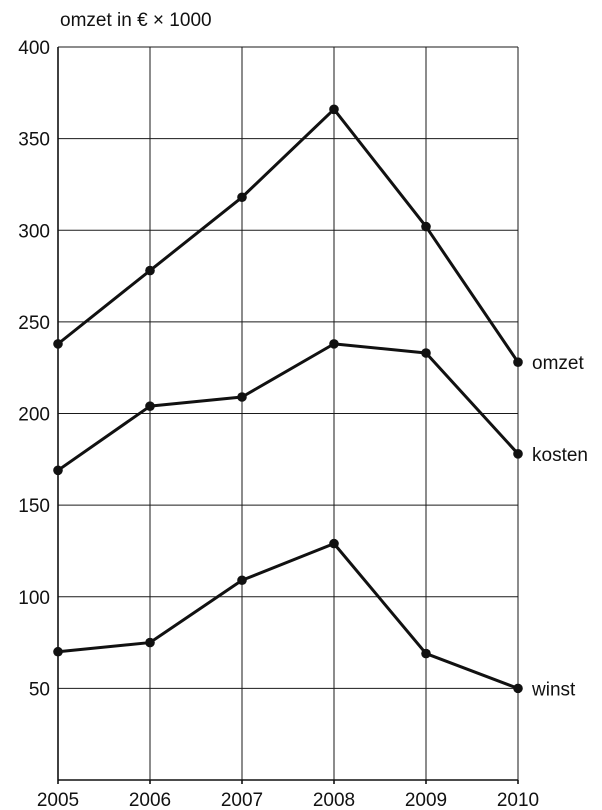 This screenshot has height=810, width=602. I want to click on series-label-winst: winst, so click(553, 689).